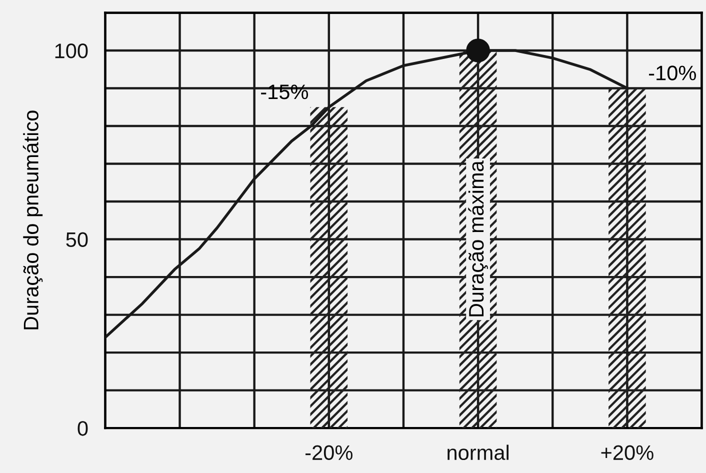  Describe the element at coordinates (672, 73) in the screenshot. I see `annotation: -10%` at that location.